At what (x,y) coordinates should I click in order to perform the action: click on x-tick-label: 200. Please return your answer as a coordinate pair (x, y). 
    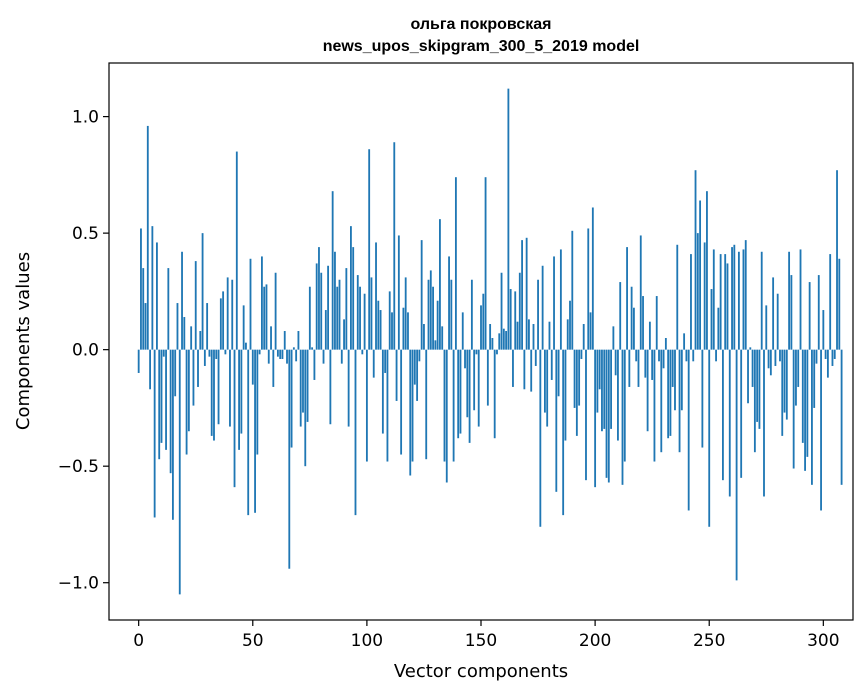
    Looking at the image, I should click on (595, 641).